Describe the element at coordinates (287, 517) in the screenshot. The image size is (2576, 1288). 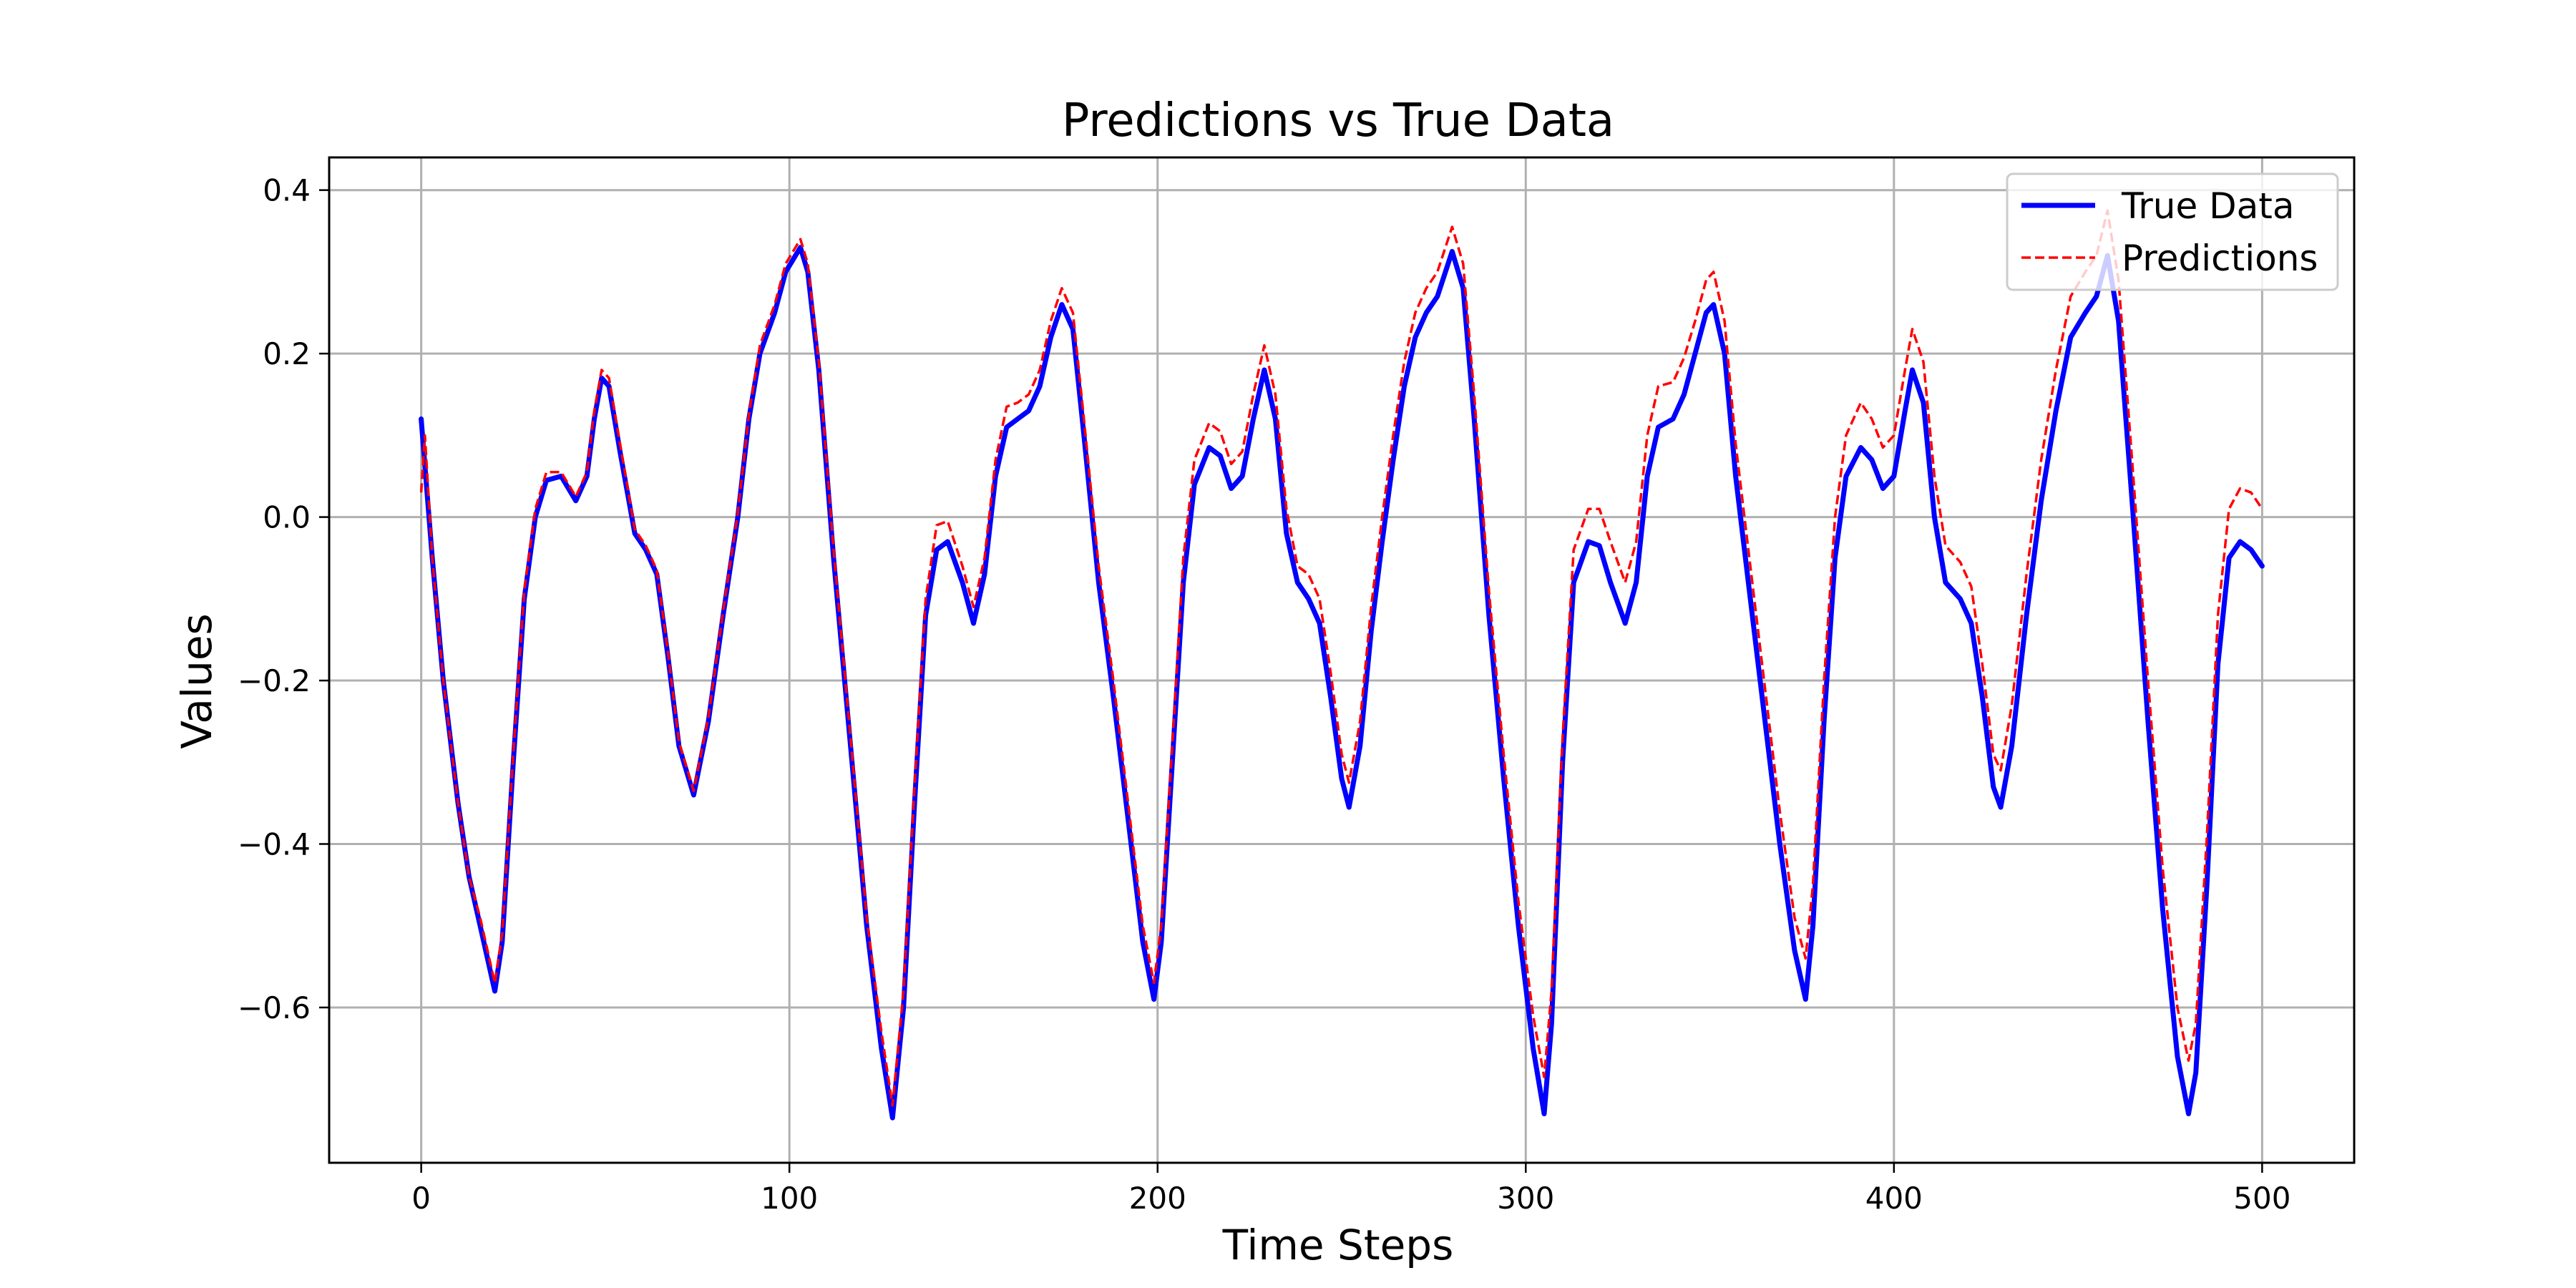
I see `y-tick-label: 0.0` at that location.